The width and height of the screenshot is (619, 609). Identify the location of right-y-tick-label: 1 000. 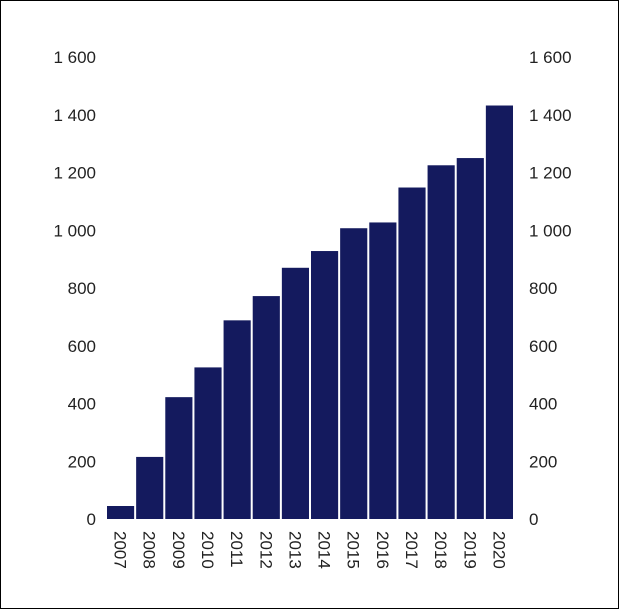
(550, 230).